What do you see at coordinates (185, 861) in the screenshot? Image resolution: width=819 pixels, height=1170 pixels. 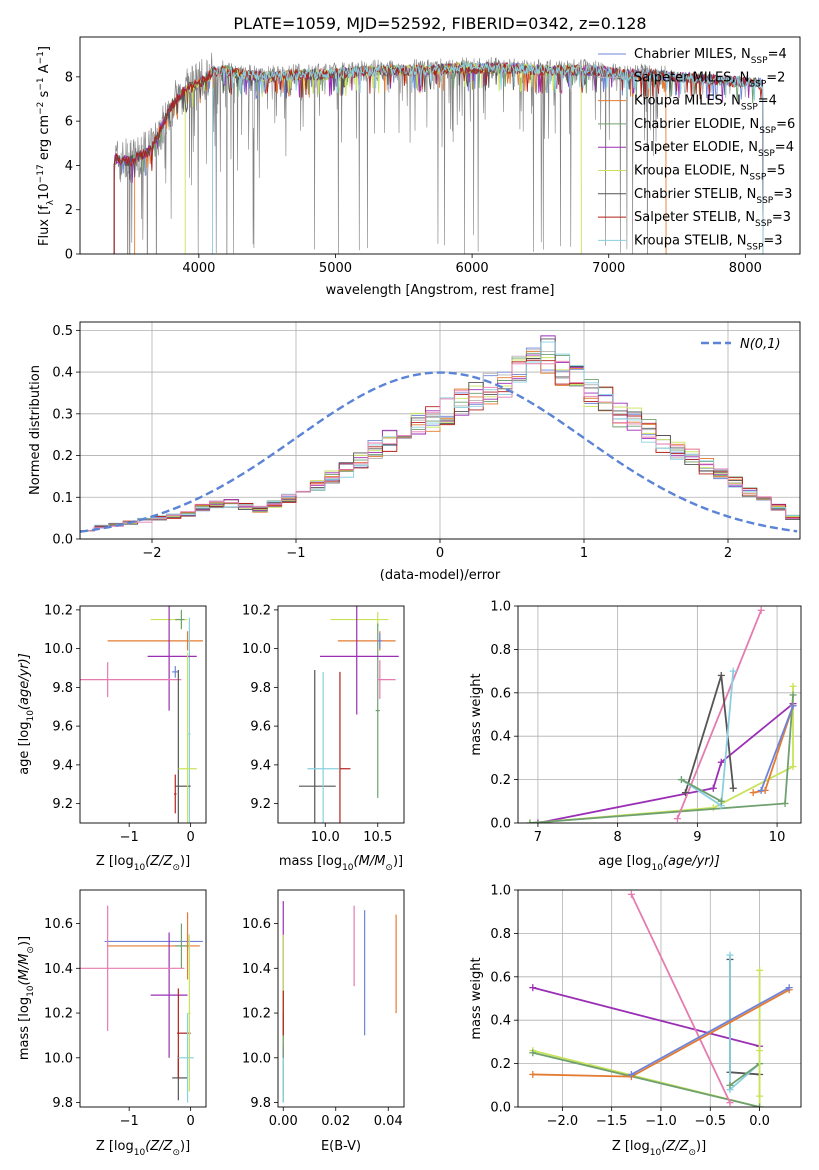 I see `x-axis-label-part: )]` at bounding box center [185, 861].